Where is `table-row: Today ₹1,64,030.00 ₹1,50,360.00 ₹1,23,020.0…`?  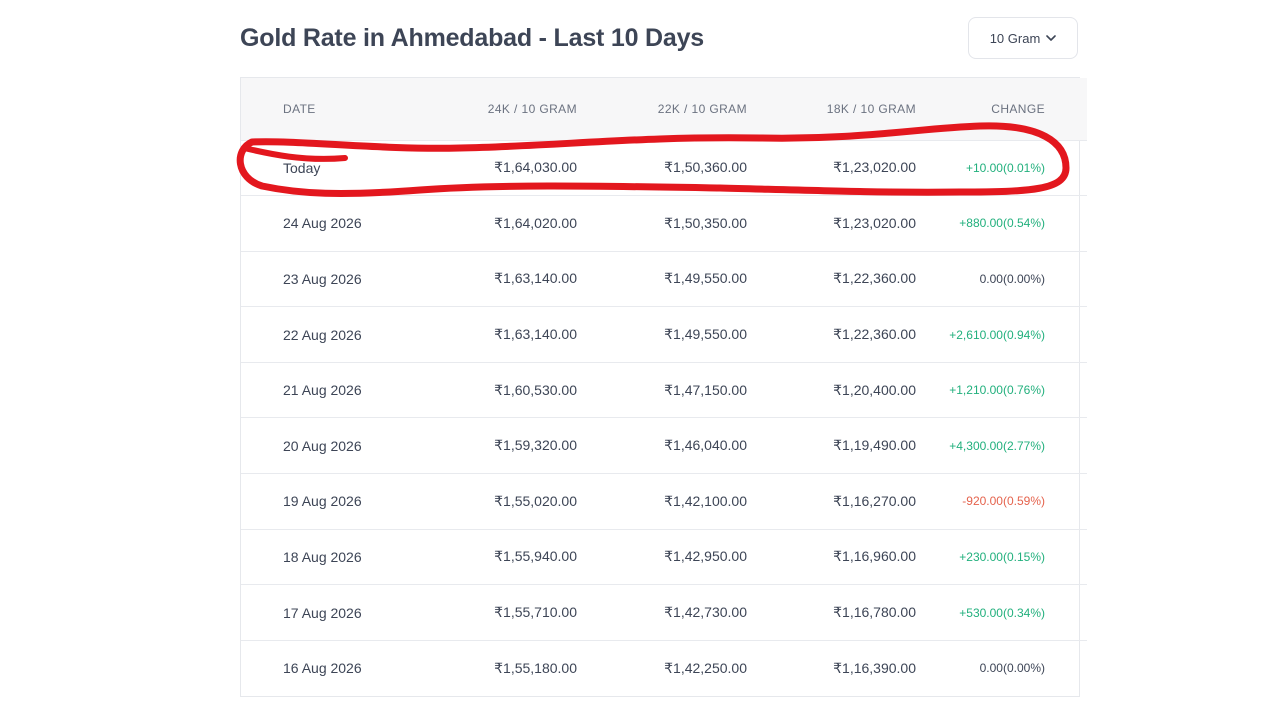
table-row: Today ₹1,64,030.00 ₹1,50,360.00 ₹1,23,020.0… is located at coordinates (664, 168).